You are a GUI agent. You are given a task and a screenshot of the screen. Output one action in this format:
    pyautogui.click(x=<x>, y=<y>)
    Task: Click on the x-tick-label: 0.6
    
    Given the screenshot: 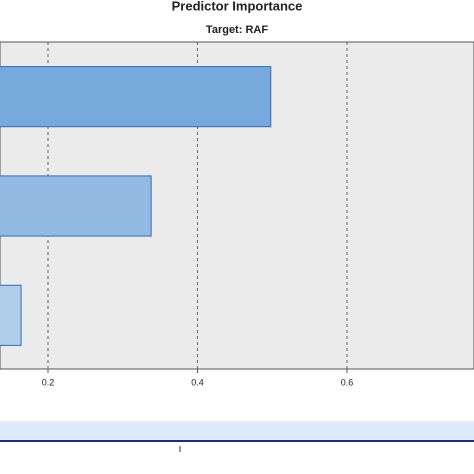 What is the action you would take?
    pyautogui.click(x=347, y=382)
    